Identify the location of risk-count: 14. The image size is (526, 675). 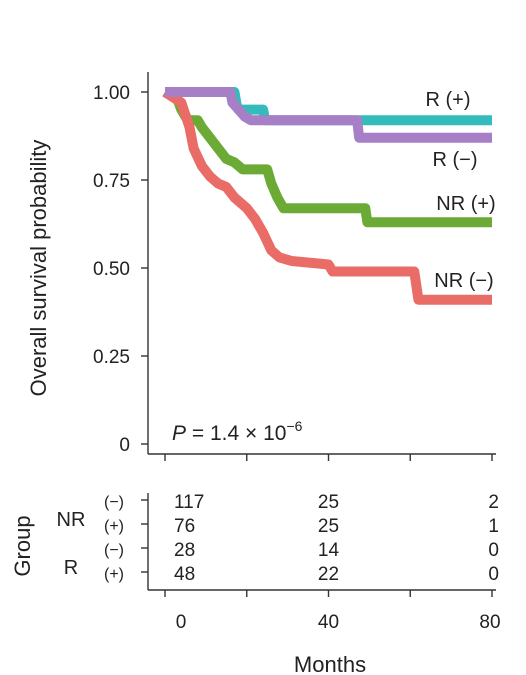
(329, 550).